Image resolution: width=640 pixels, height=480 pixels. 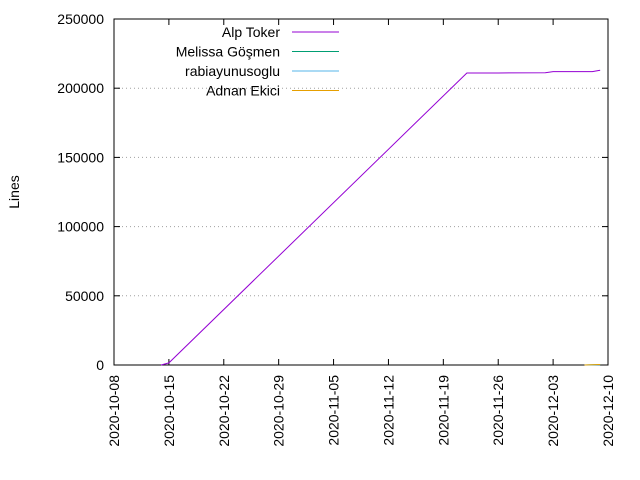 I want to click on legend-label-1: Melissa Göşmen, so click(x=228, y=52).